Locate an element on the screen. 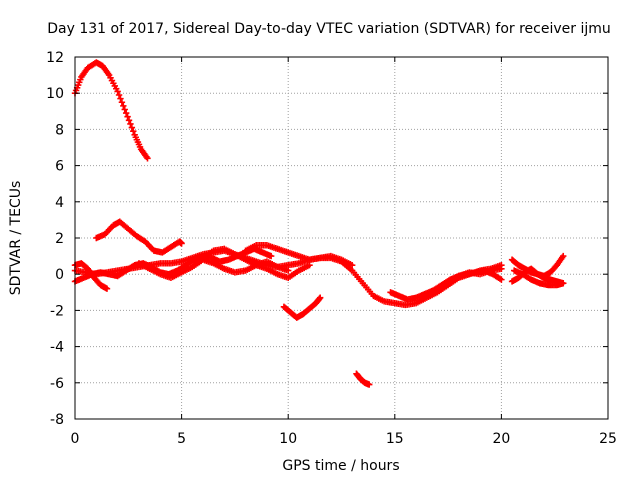  y-tick-label: -2 is located at coordinates (57, 311).